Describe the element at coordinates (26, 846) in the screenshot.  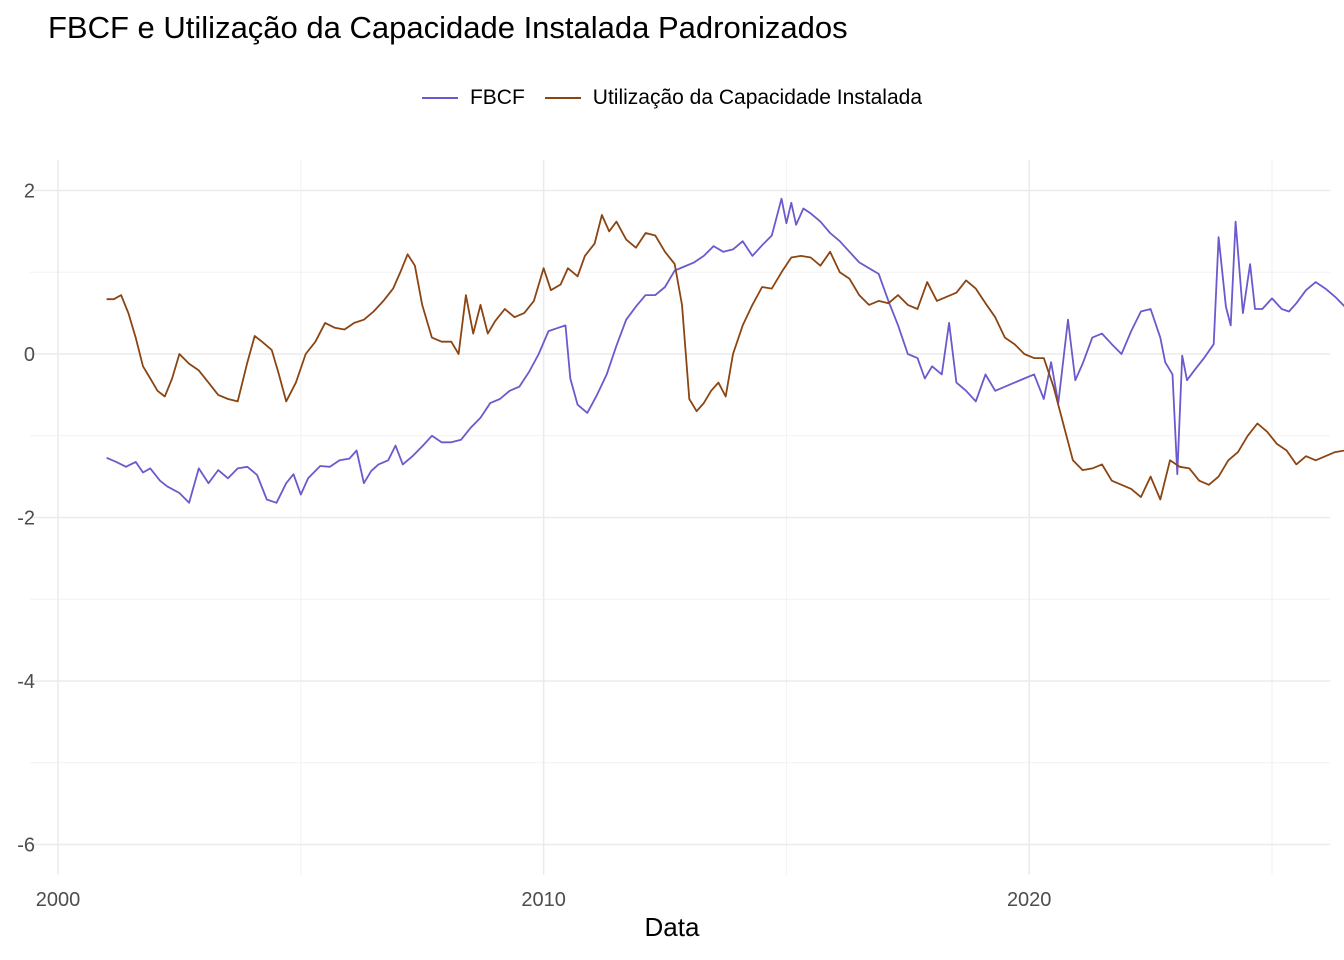
I see `y-tick-label: -6` at that location.